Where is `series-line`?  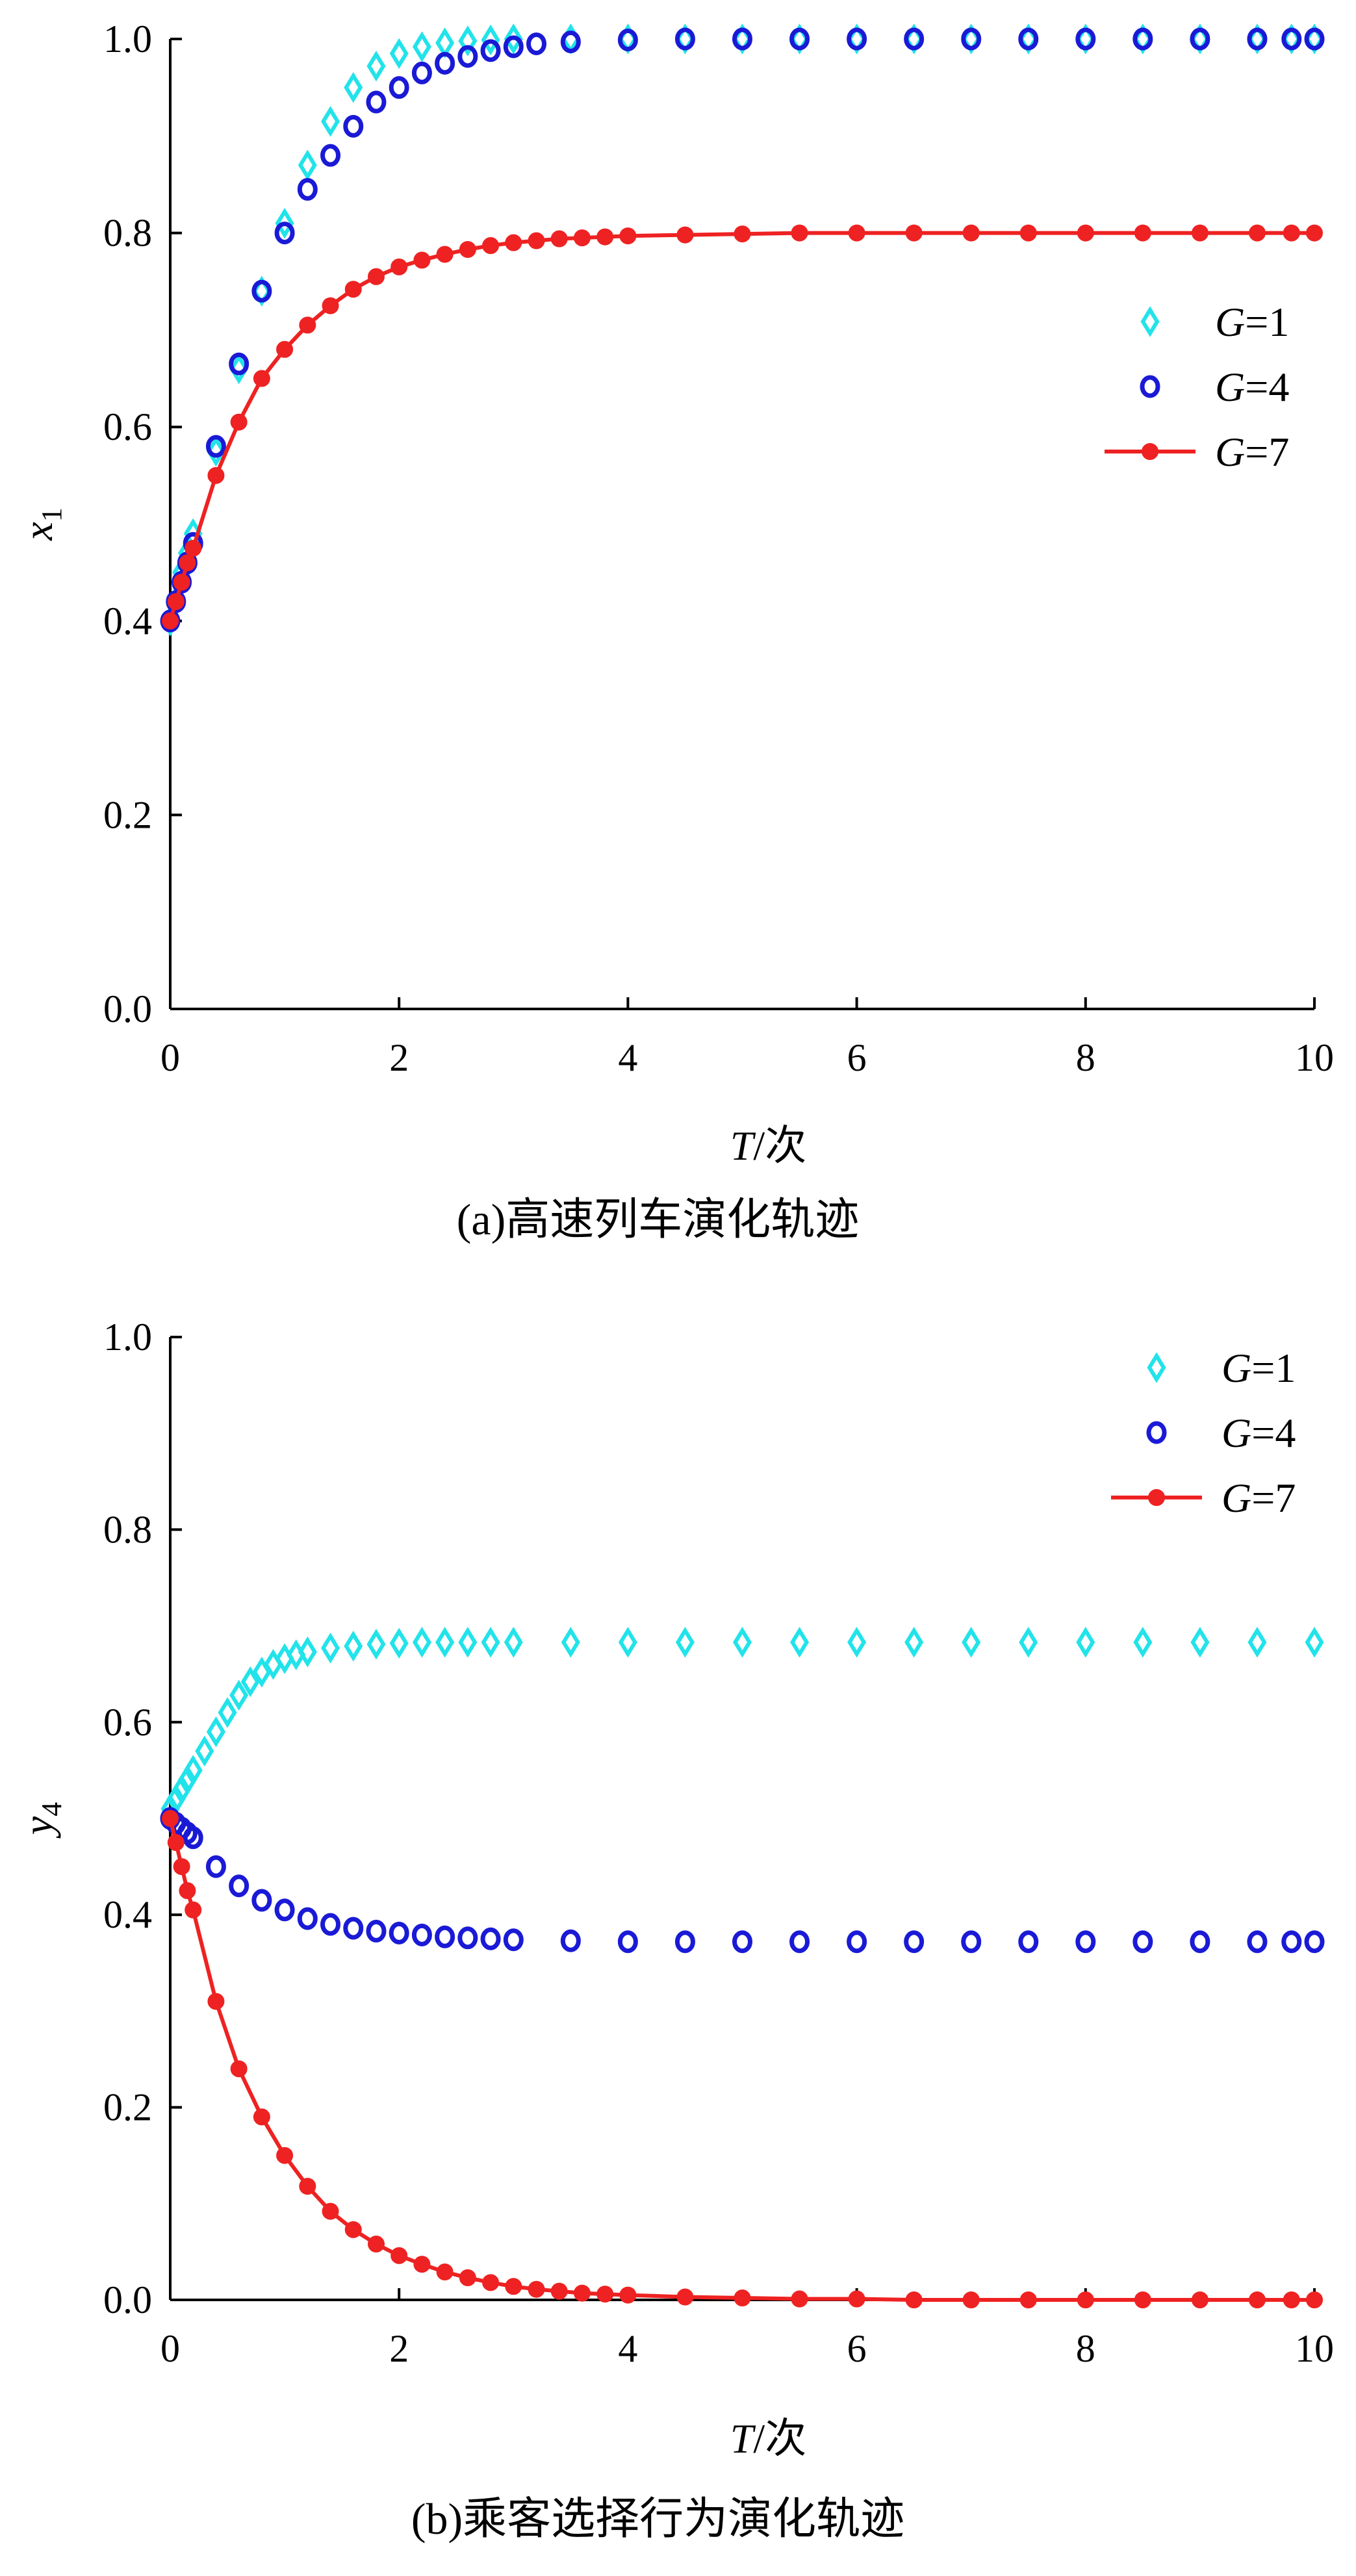
series-line is located at coordinates (741, 426).